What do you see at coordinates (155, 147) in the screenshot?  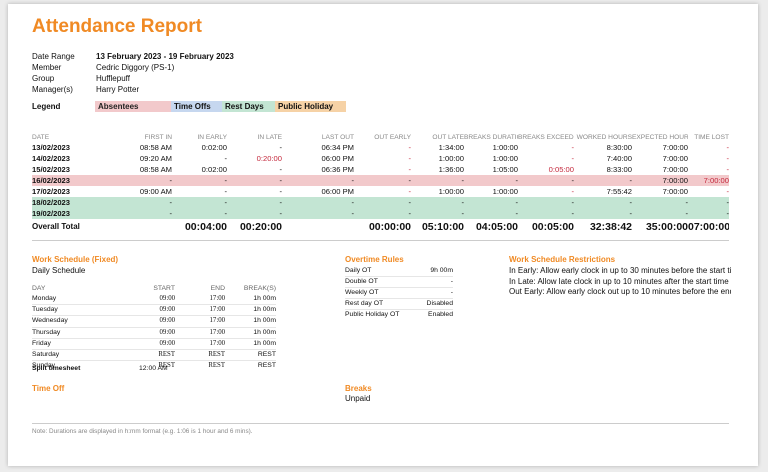 I see `attendance-cell: 08:58 AM` at bounding box center [155, 147].